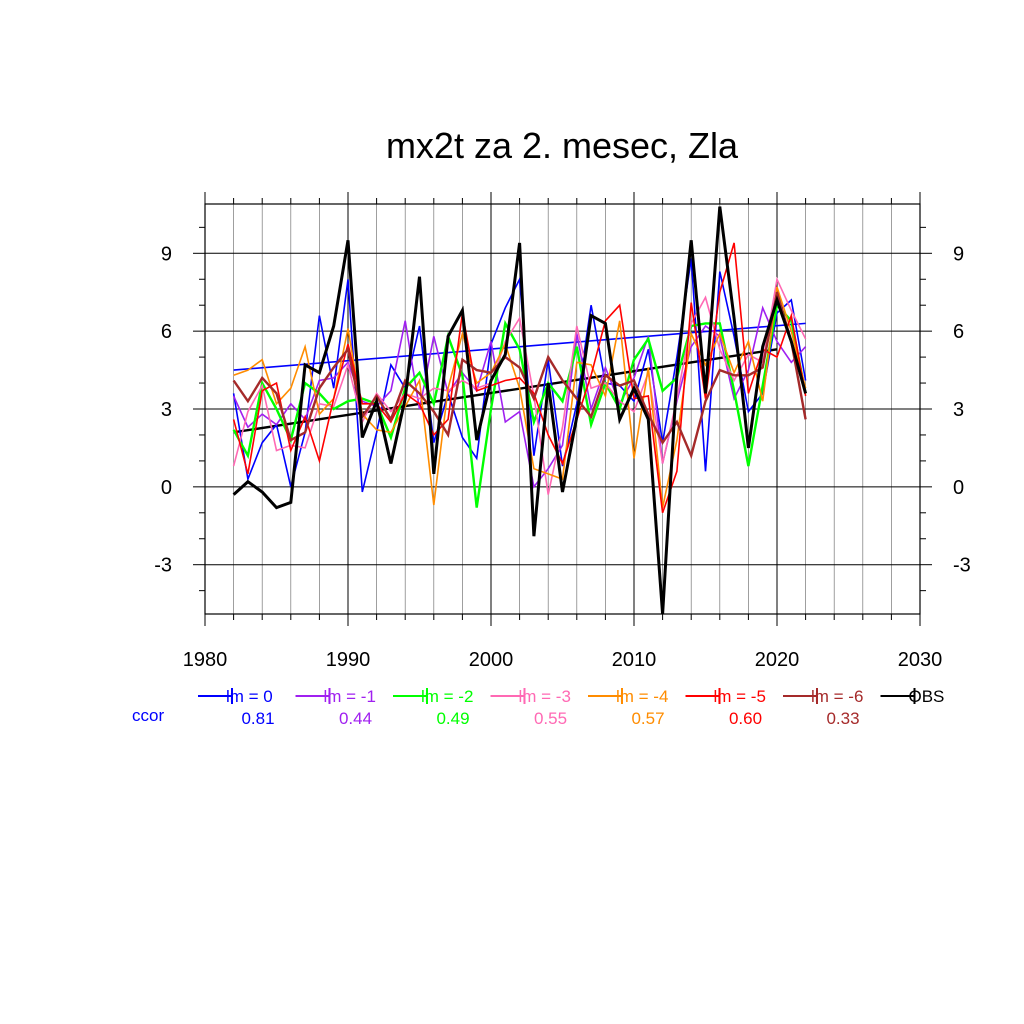 The height and width of the screenshot is (1024, 1024). Describe the element at coordinates (447, 696) in the screenshot. I see `legend-label: lm = -2` at that location.